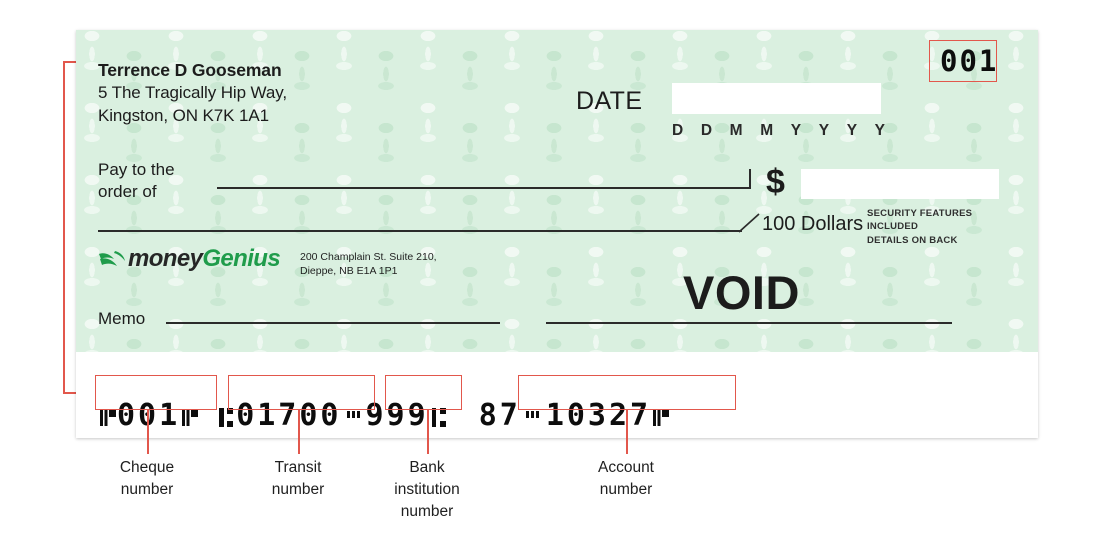  Describe the element at coordinates (183, 115) in the screenshot. I see `payer-address-line-2: Kingston, ON K7K 1A1` at that location.